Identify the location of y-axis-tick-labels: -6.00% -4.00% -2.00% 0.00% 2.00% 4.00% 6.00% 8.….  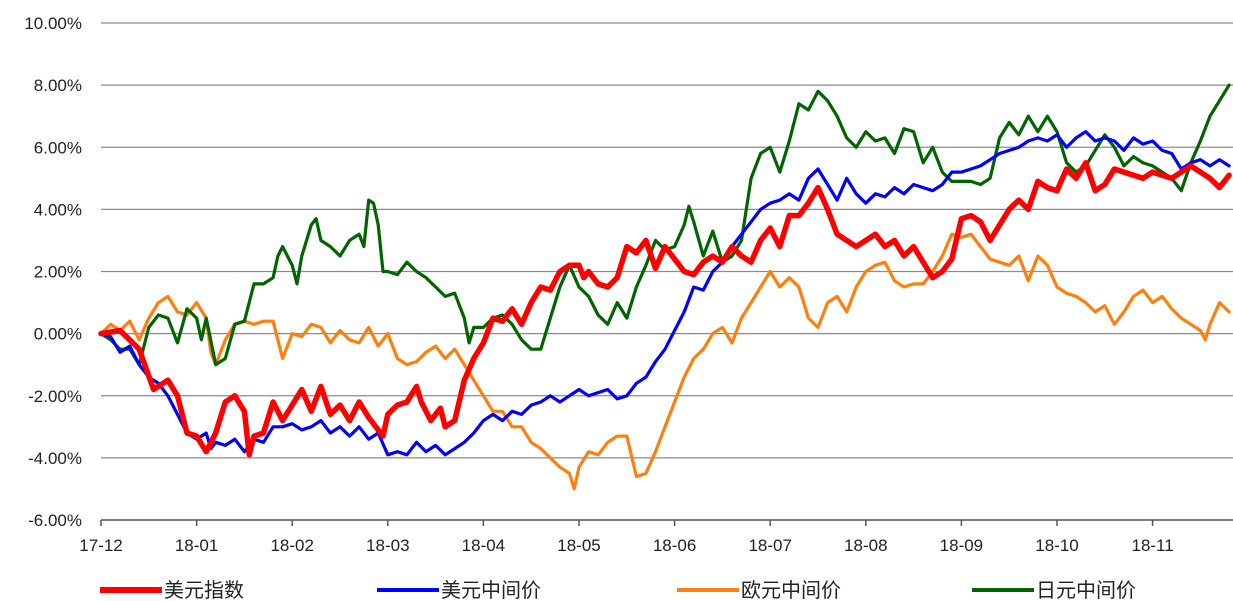
(53, 272).